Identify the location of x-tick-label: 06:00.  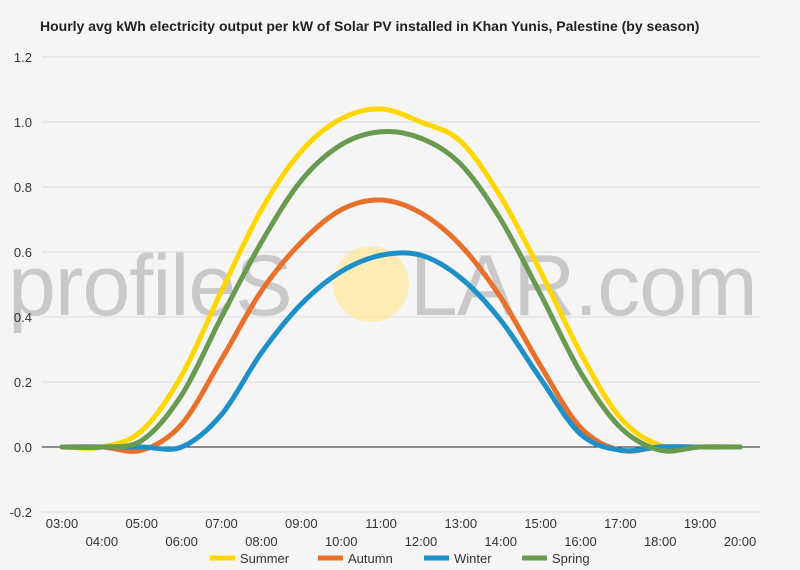
(181, 541).